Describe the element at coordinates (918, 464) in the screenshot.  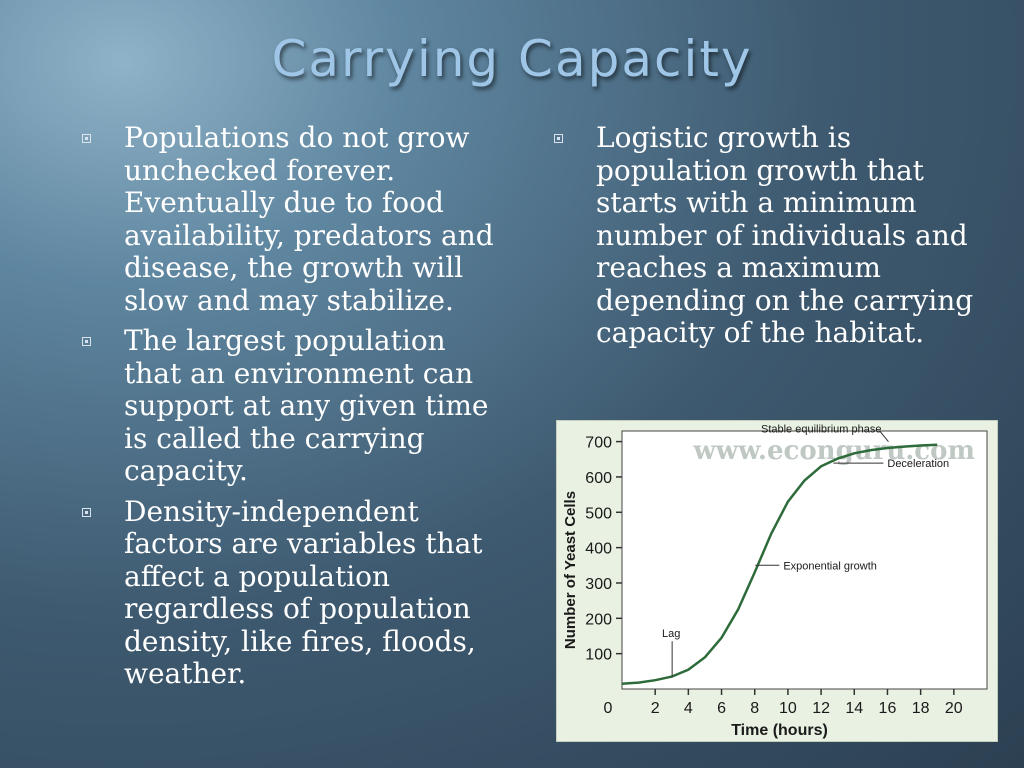
I see `annotation-deceleration: Deceleration` at that location.